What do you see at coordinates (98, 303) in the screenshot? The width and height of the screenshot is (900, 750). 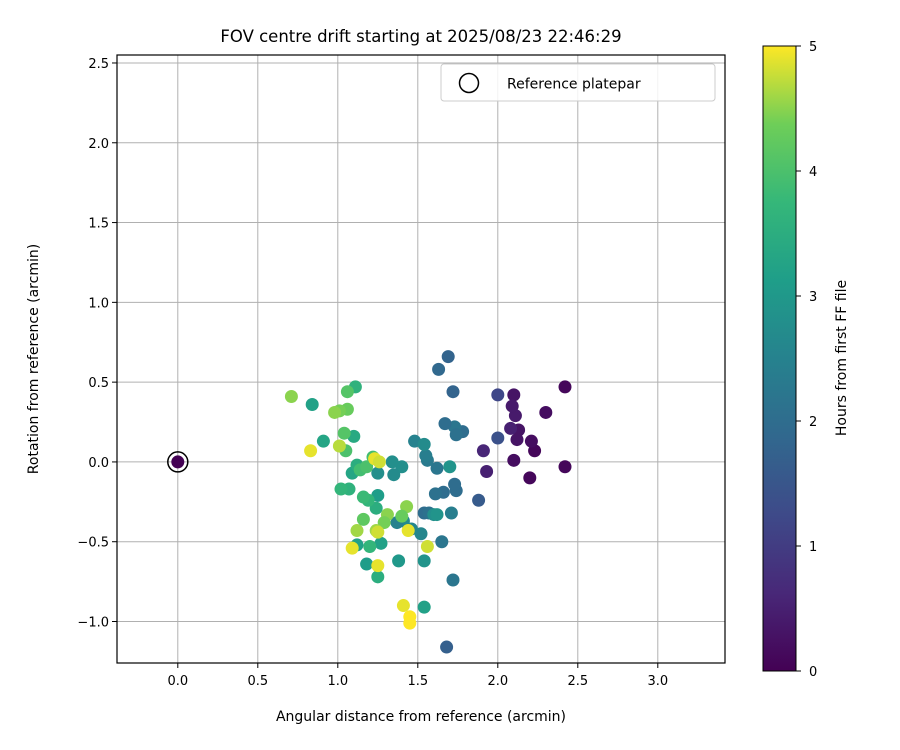 I see `y-tick-label: 1.0` at bounding box center [98, 303].